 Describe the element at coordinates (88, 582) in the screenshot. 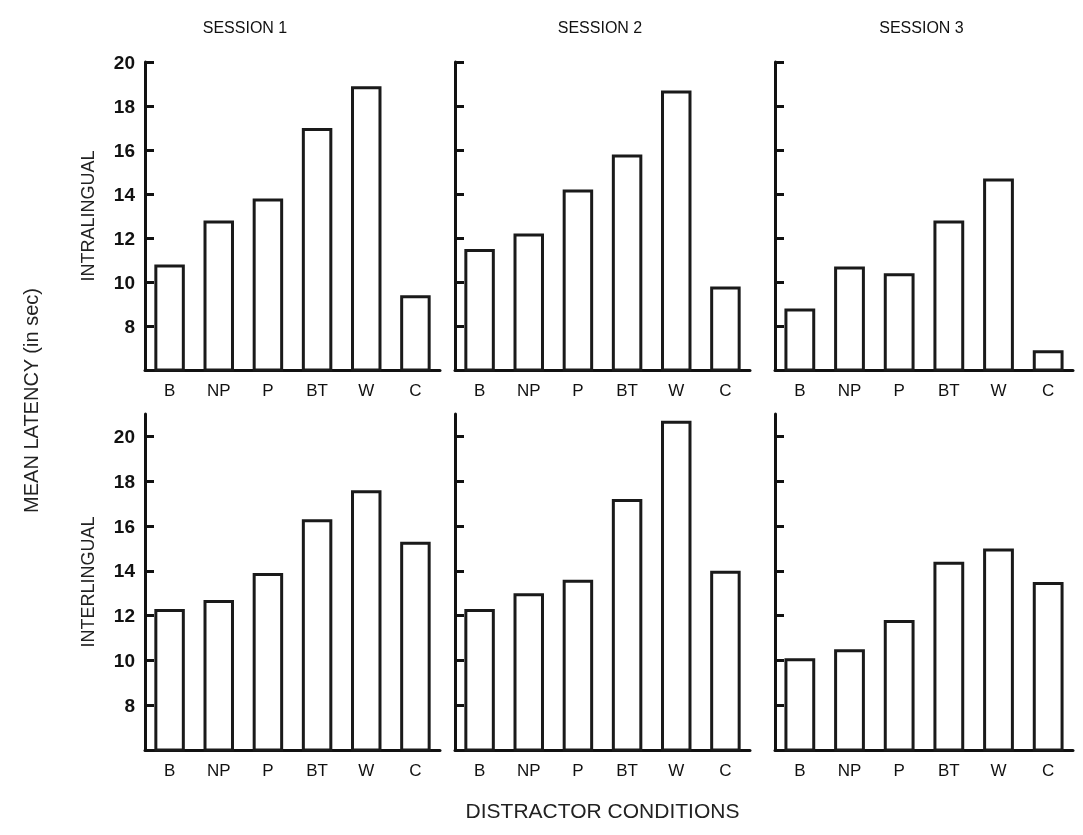

I see `y-axis-title: INTERLINGUAL` at that location.